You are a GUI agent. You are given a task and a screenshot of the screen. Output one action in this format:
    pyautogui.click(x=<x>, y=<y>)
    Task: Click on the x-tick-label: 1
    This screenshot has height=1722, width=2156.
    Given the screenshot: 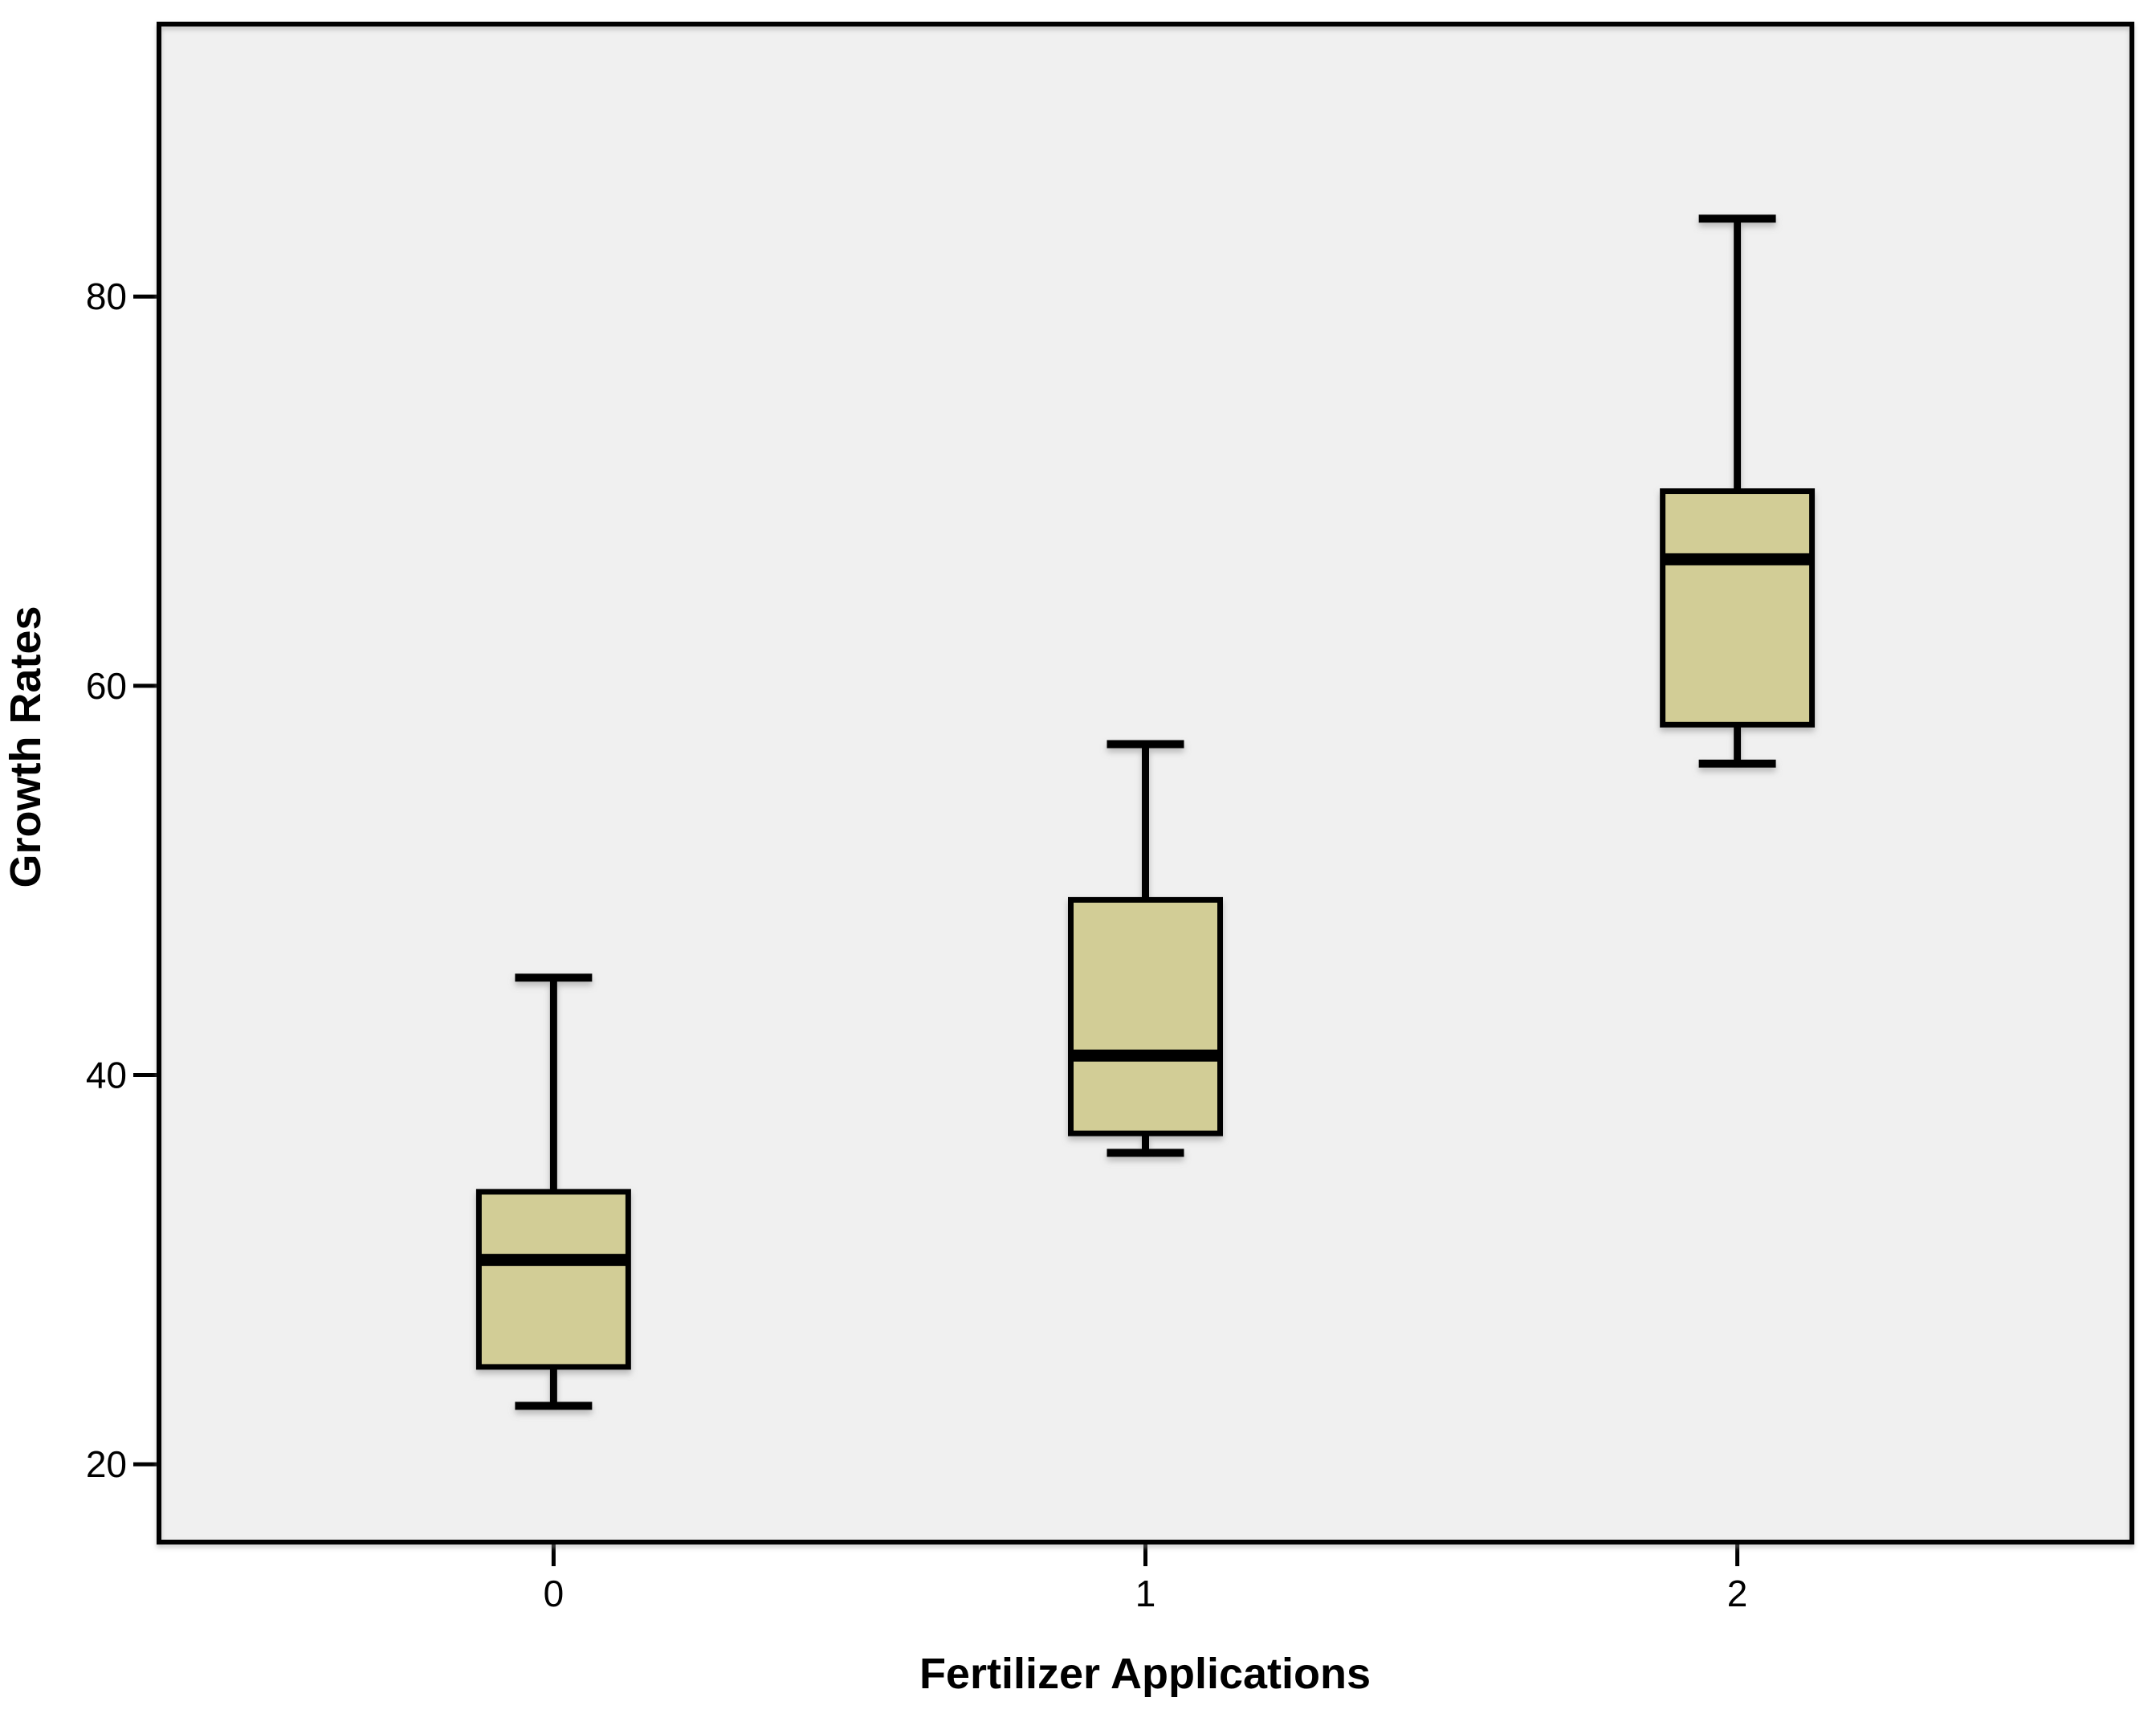 What is the action you would take?
    pyautogui.click(x=1146, y=1593)
    